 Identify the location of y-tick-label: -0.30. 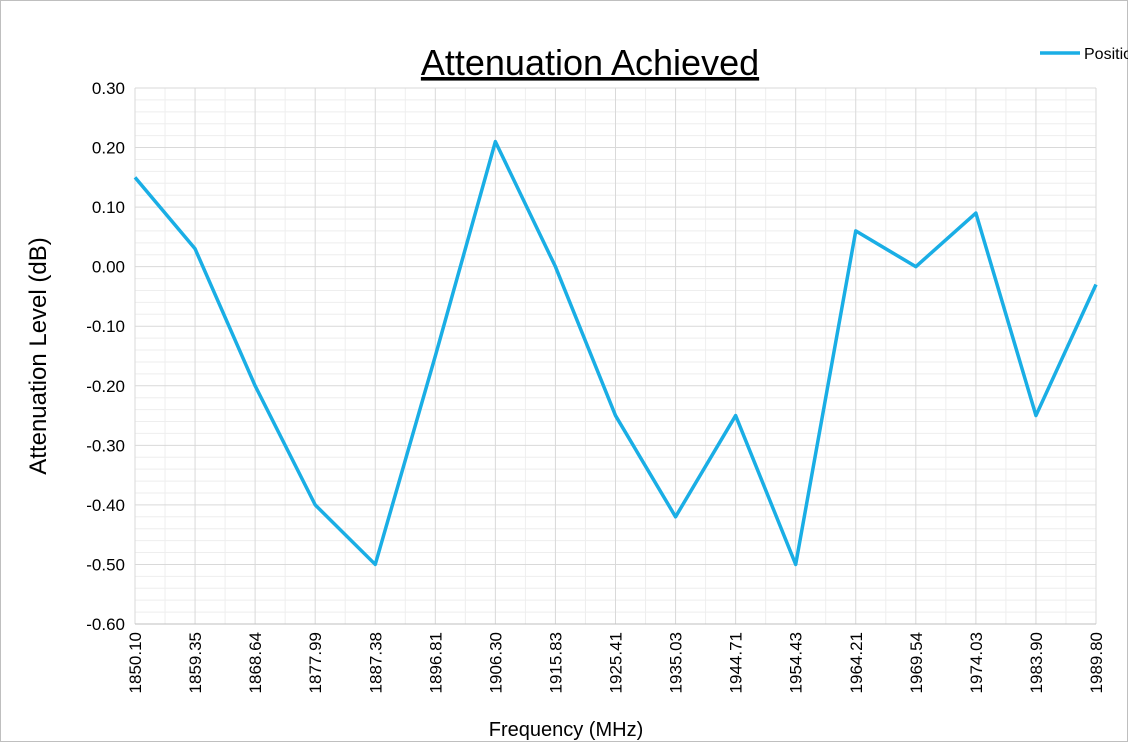
(105, 445).